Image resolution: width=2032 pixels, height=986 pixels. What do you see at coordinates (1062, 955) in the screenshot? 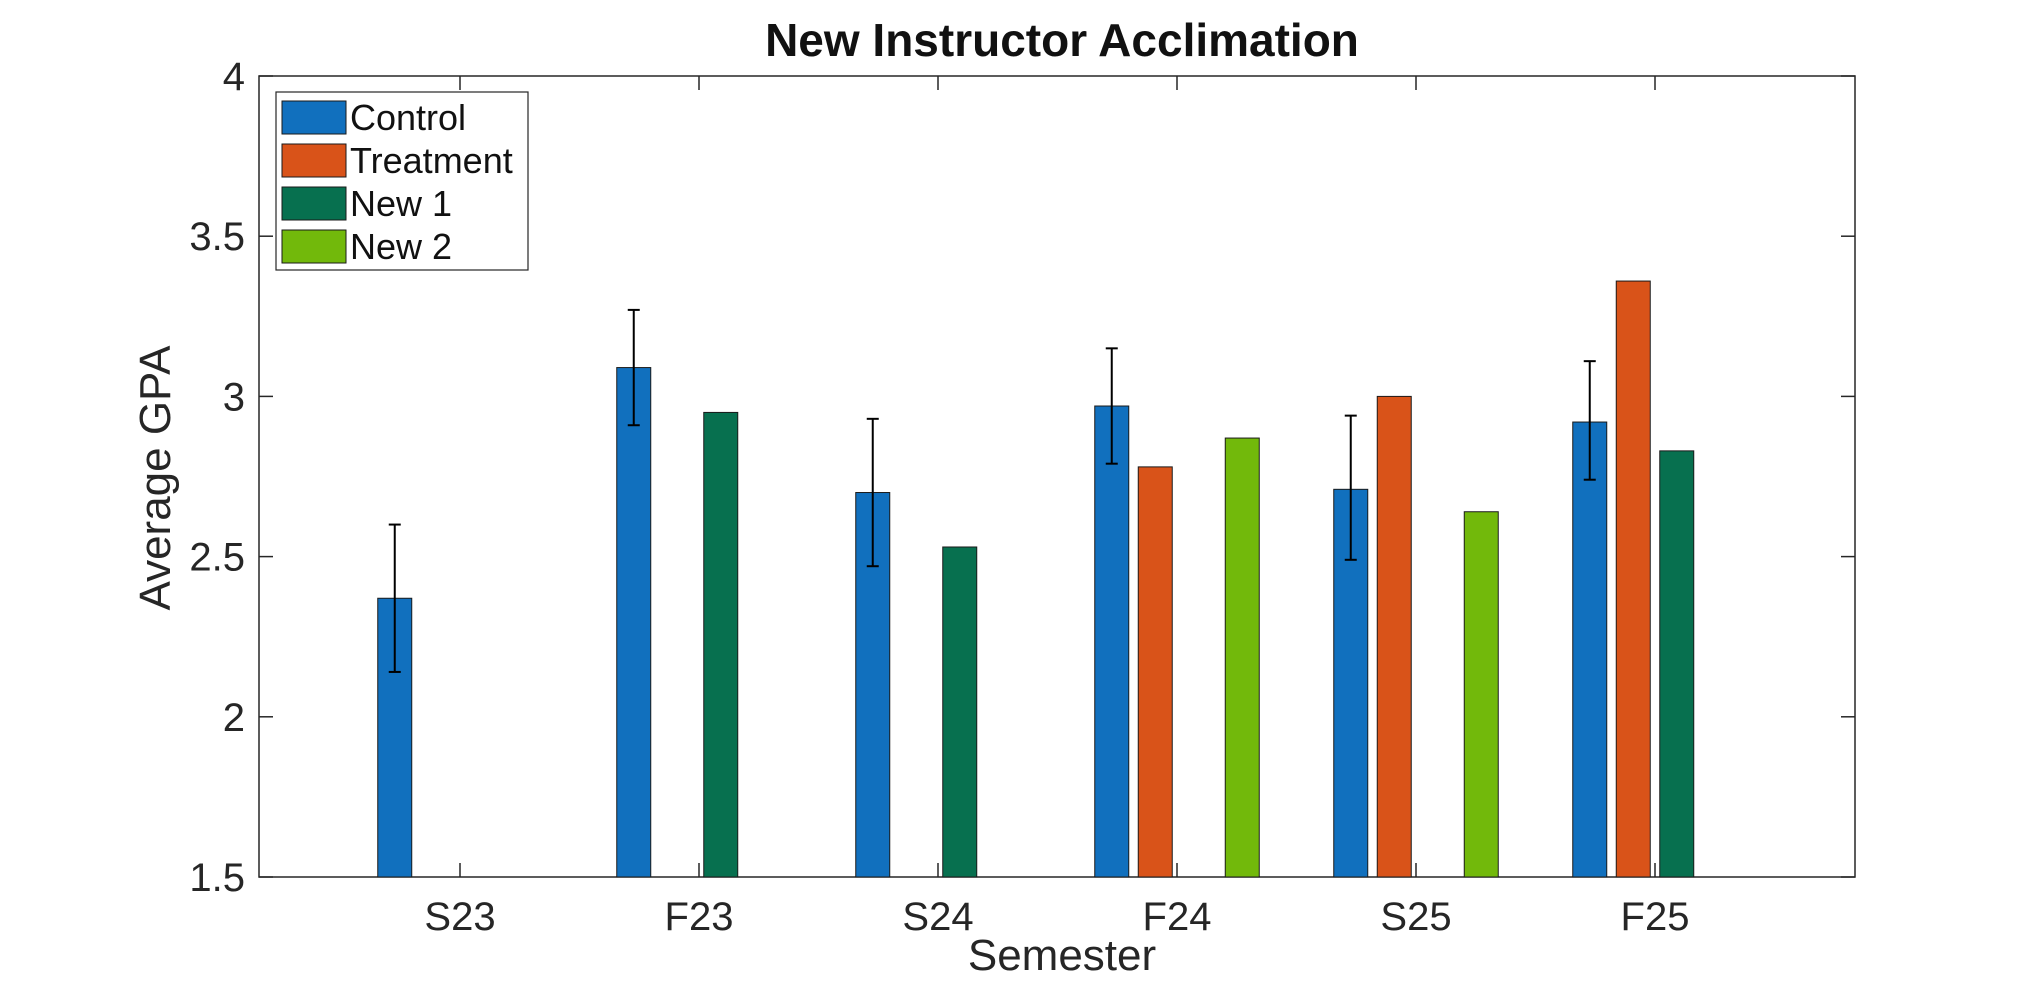
I see `x-axis-label: Semester` at bounding box center [1062, 955].